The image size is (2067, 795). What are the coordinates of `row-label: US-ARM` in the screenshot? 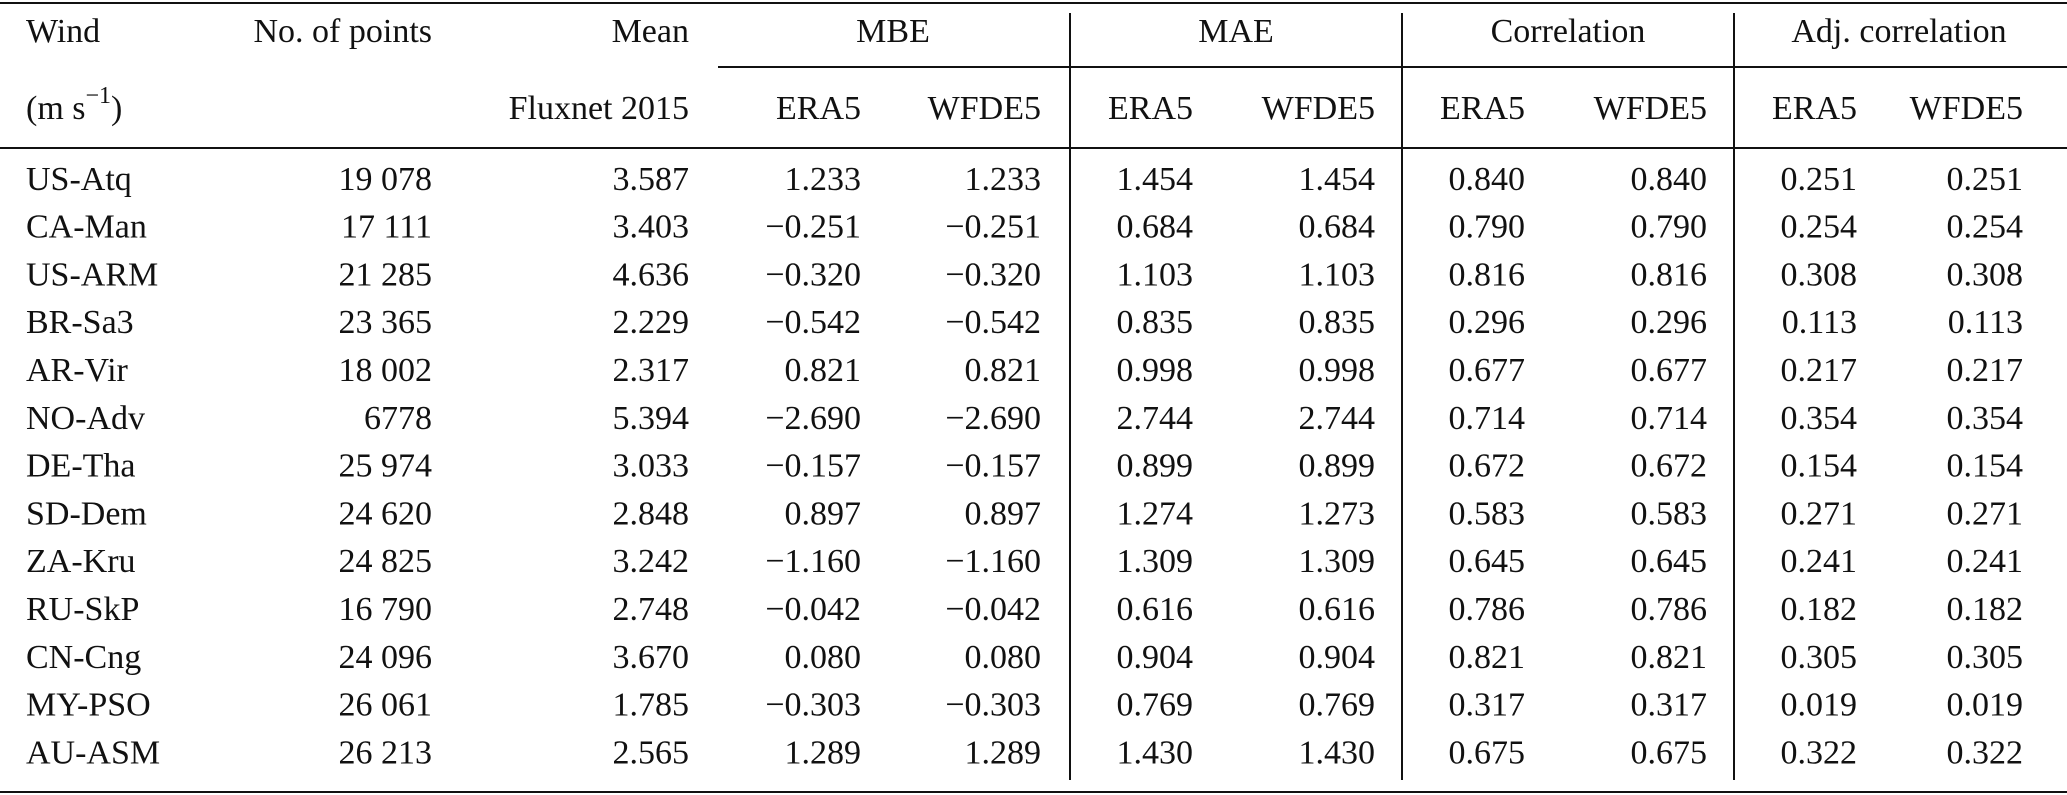 It's located at (92, 274).